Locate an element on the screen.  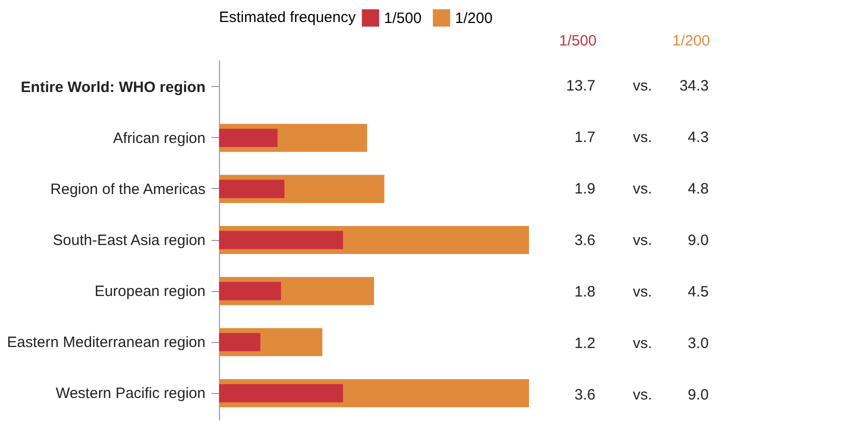
legend-label: 1/200 is located at coordinates (474, 18).